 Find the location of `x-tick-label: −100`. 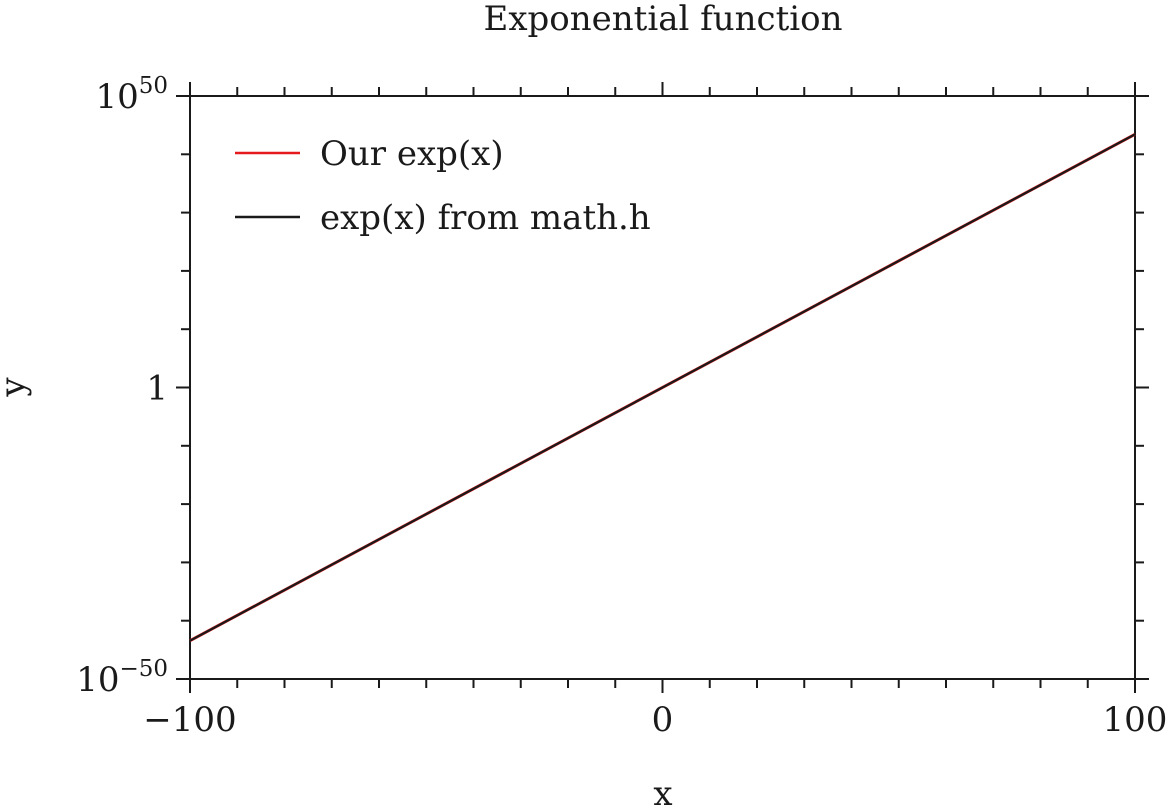

x-tick-label: −100 is located at coordinates (189, 720).